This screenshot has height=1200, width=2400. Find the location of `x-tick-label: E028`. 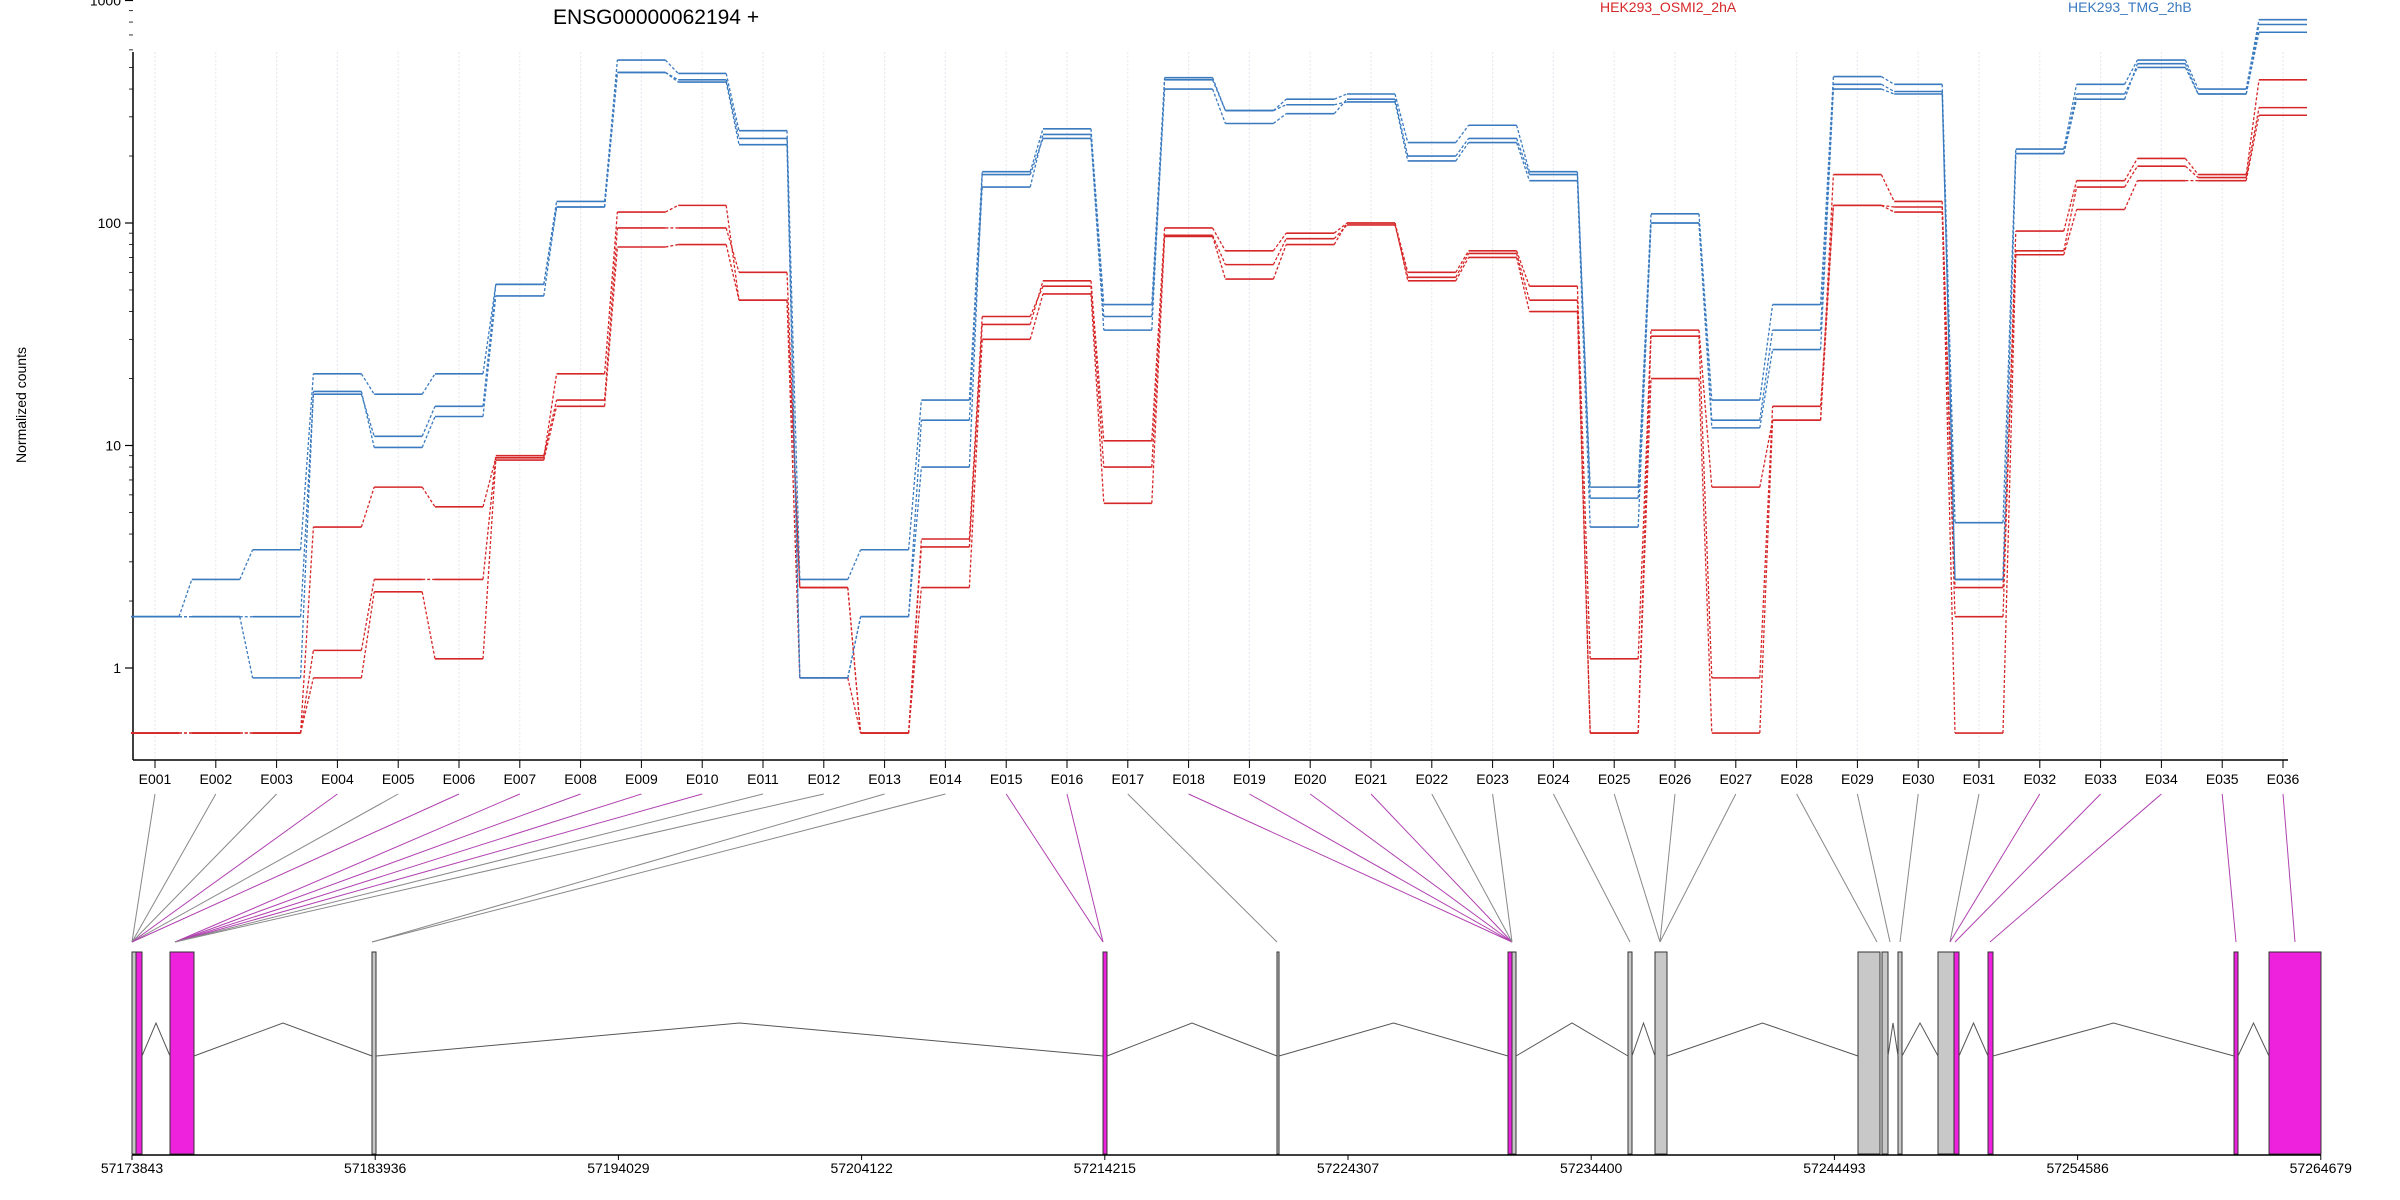

x-tick-label: E028 is located at coordinates (1796, 779).